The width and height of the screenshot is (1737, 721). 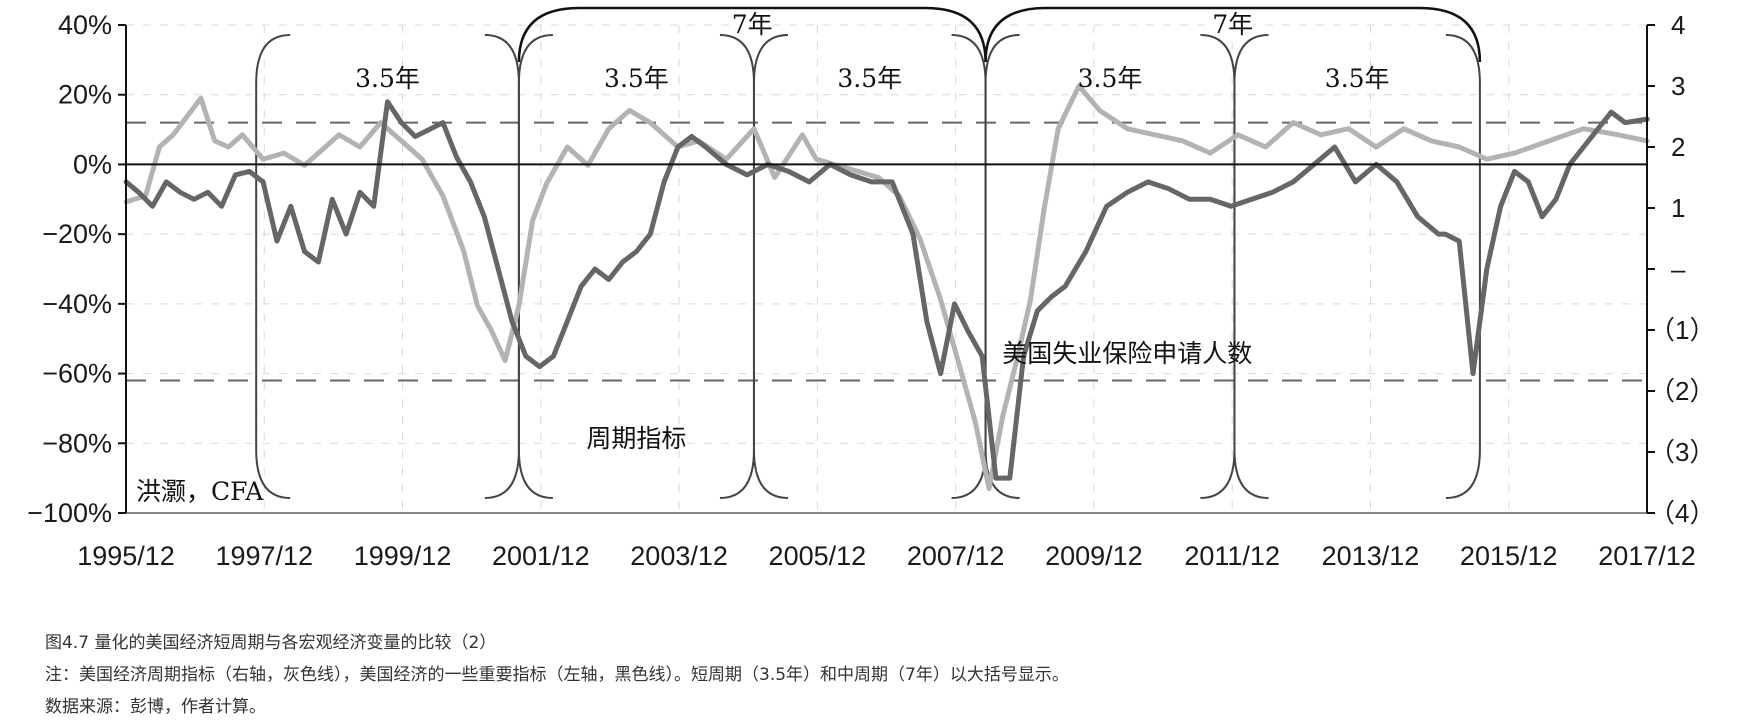 I want to click on mid-cycle-label-1: 7年, so click(x=1232, y=24).